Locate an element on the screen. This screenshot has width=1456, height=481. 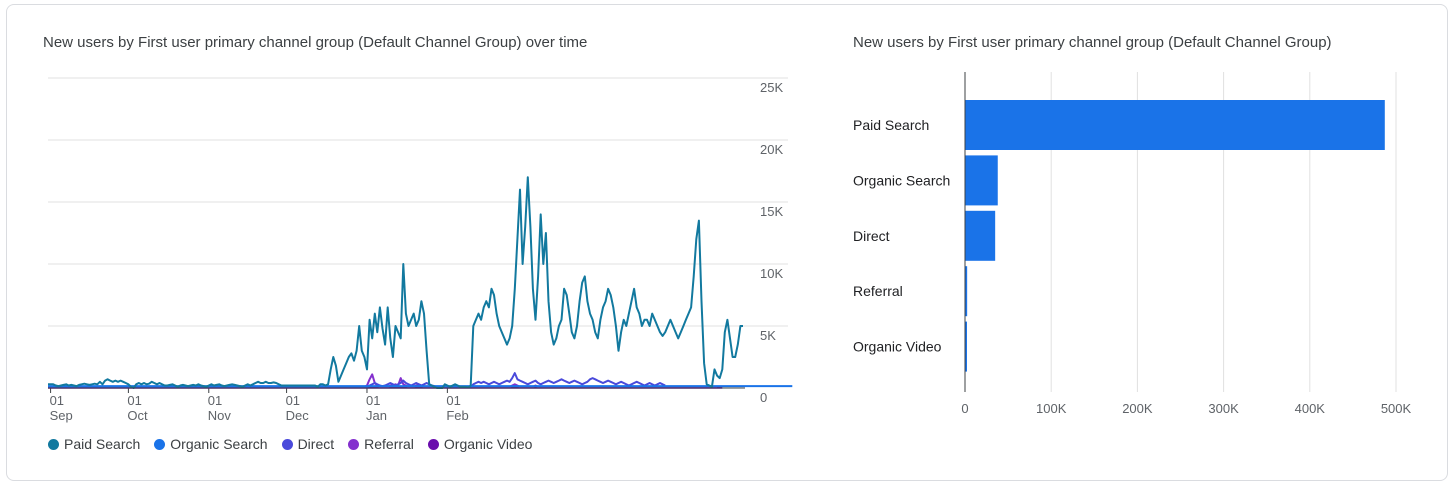
category-label: Paid Search is located at coordinates (891, 125).